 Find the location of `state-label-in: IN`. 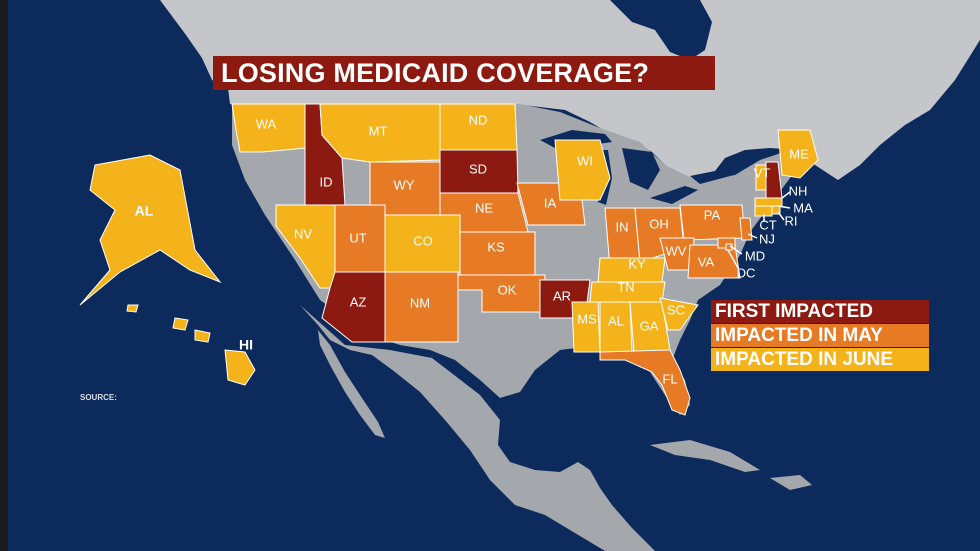

state-label-in: IN is located at coordinates (622, 226).